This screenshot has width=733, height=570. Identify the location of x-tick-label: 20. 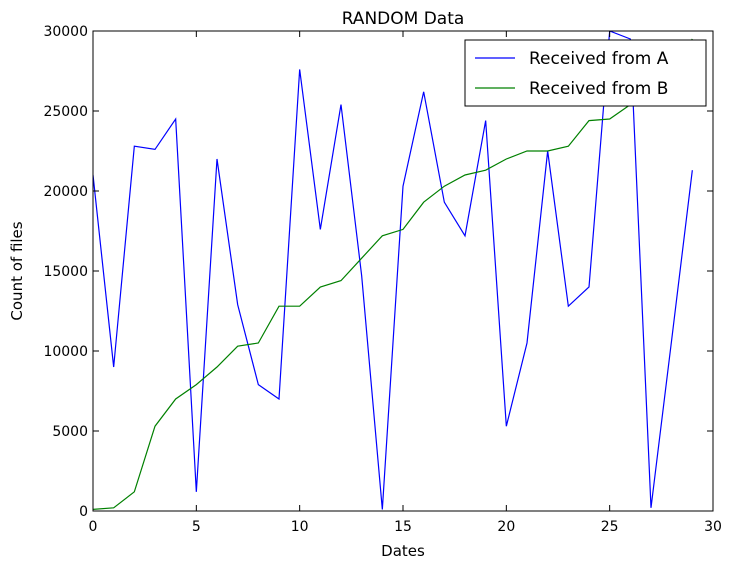
(506, 527).